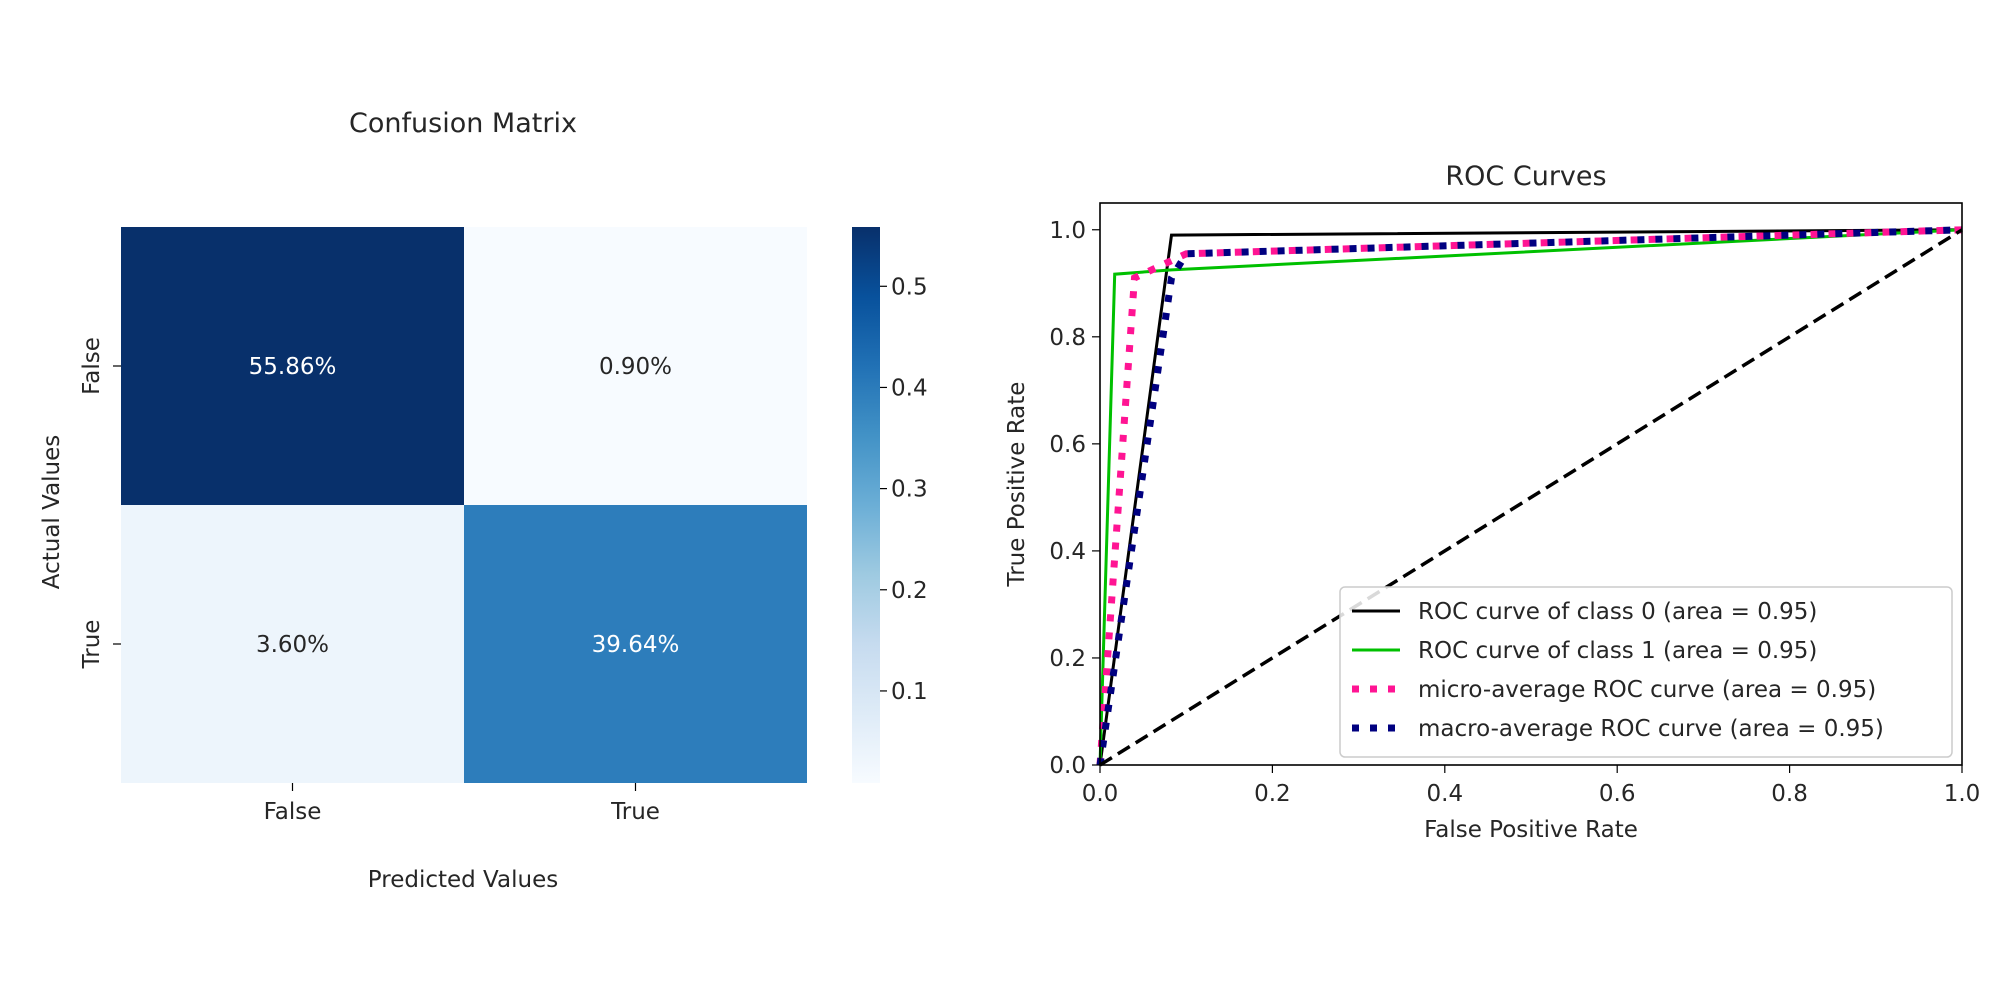 The height and width of the screenshot is (1000, 2000). What do you see at coordinates (909, 388) in the screenshot?
I see `colorbar-tick-label: 0.4` at bounding box center [909, 388].